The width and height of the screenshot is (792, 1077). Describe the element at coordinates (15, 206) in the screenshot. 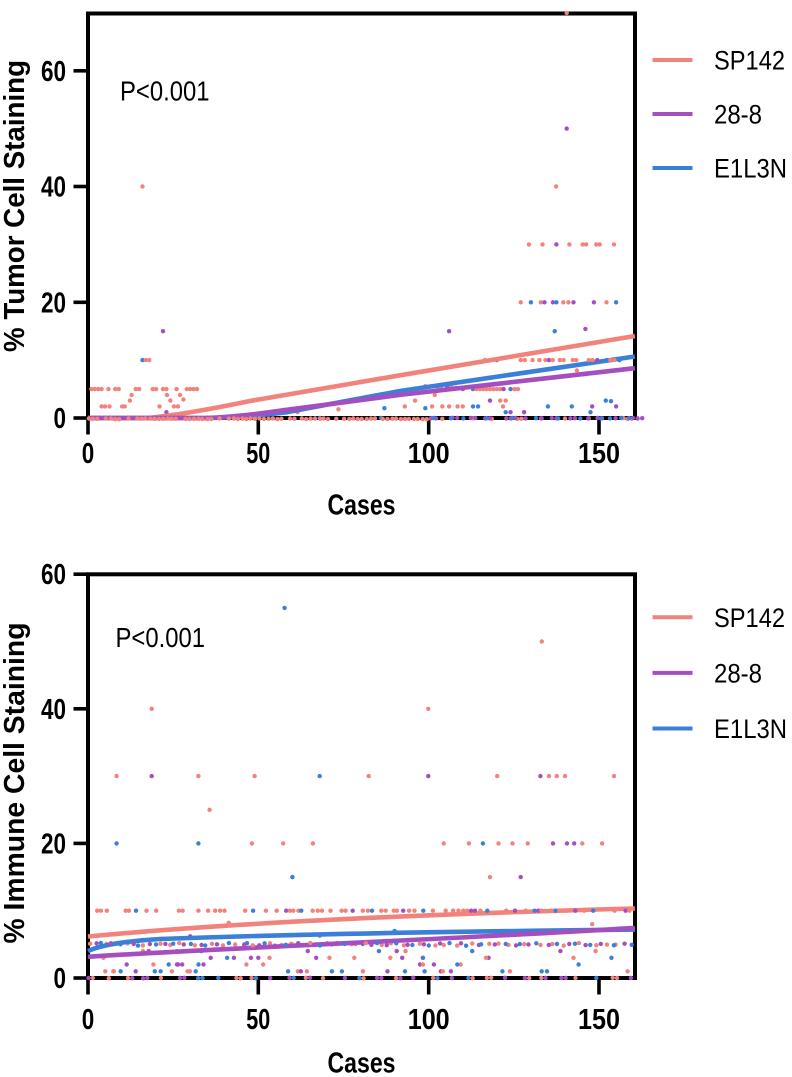

I see `svg-text: % Tumor Cell Staining` at that location.